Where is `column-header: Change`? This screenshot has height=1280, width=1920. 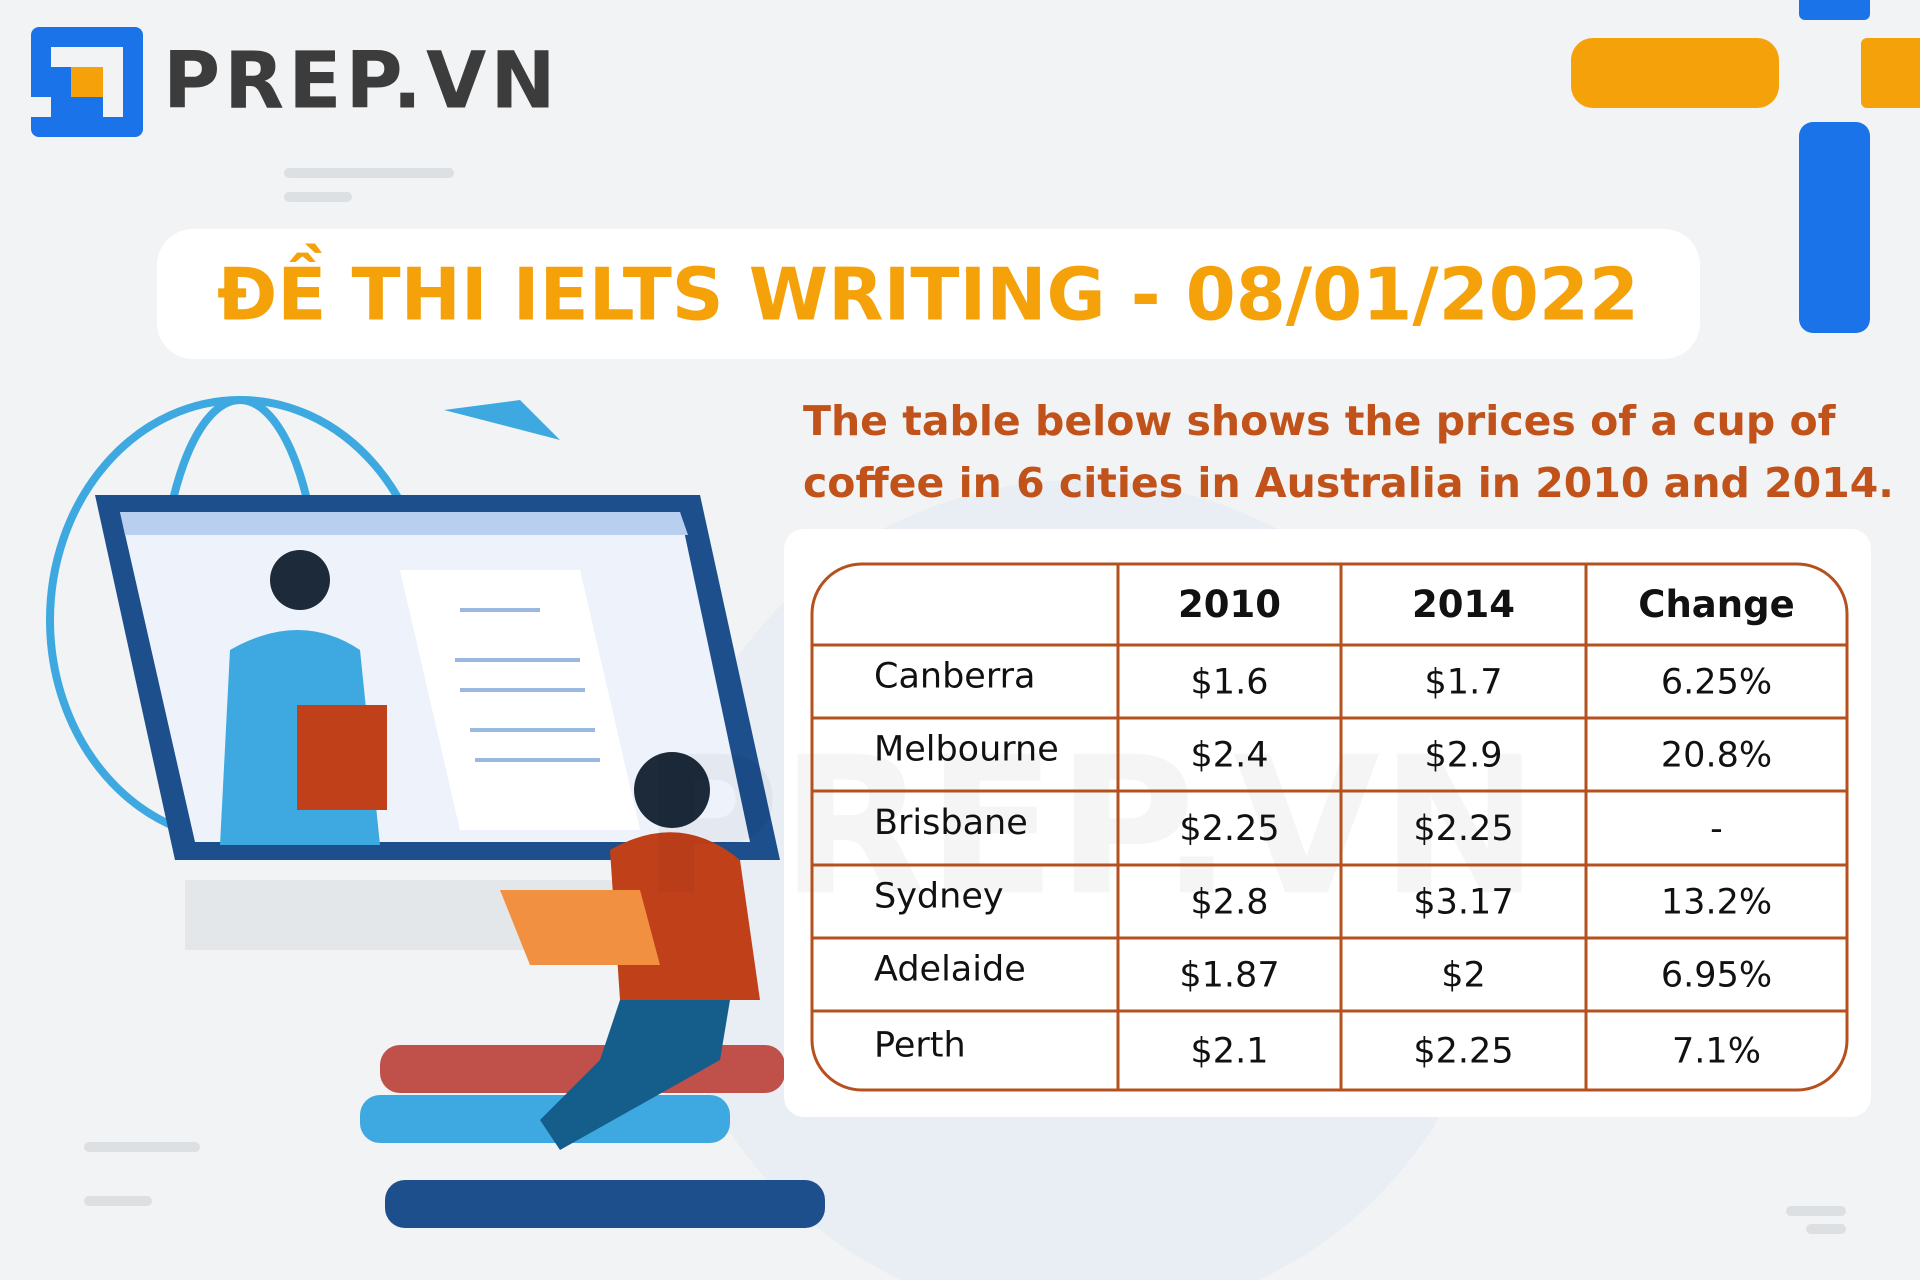
column-header: Change is located at coordinates (1716, 604).